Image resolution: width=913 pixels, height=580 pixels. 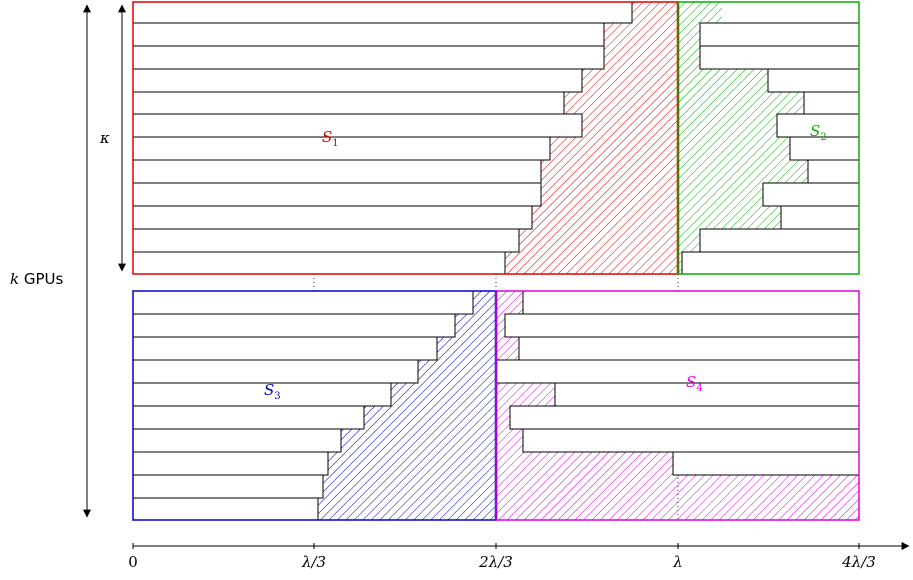 I want to click on tick-label-two-lambda-third: 2λ/3, so click(x=495, y=562).